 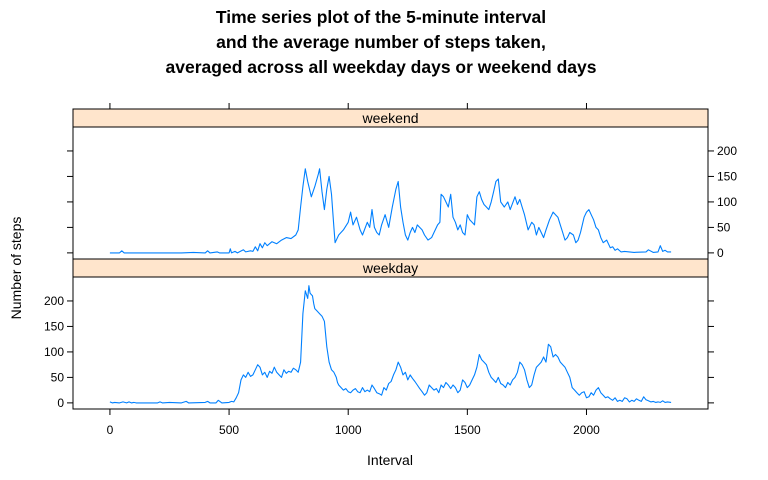 I want to click on x-tick-label: 2000, so click(x=586, y=430).